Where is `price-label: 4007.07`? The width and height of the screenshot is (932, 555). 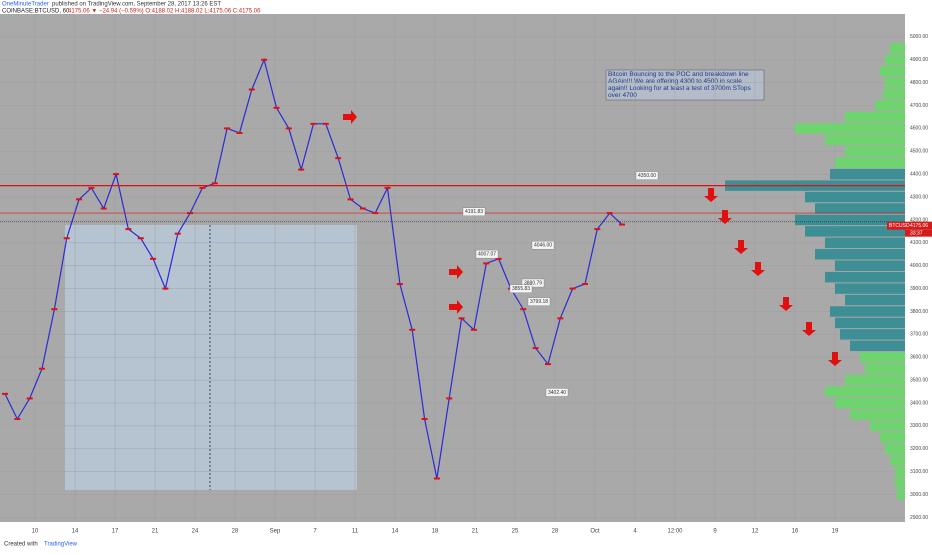
price-label: 4007.07 is located at coordinates (487, 254).